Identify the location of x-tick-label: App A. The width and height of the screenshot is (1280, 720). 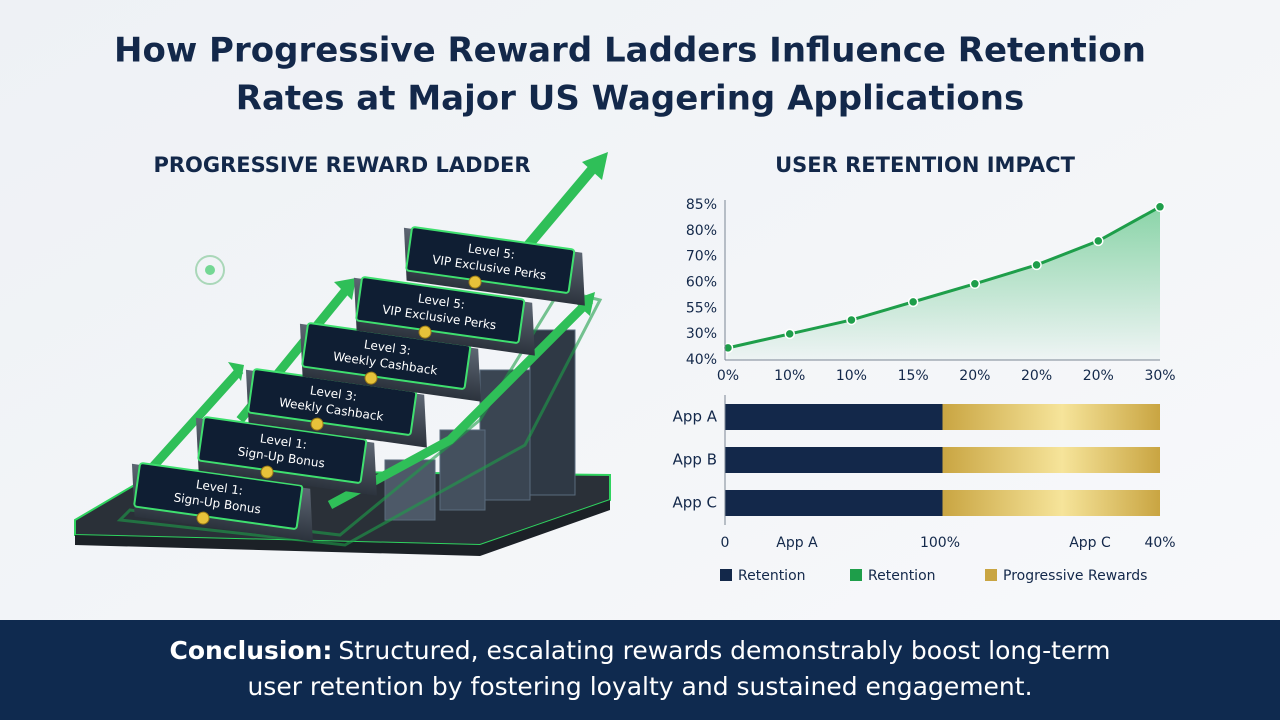
(797, 543).